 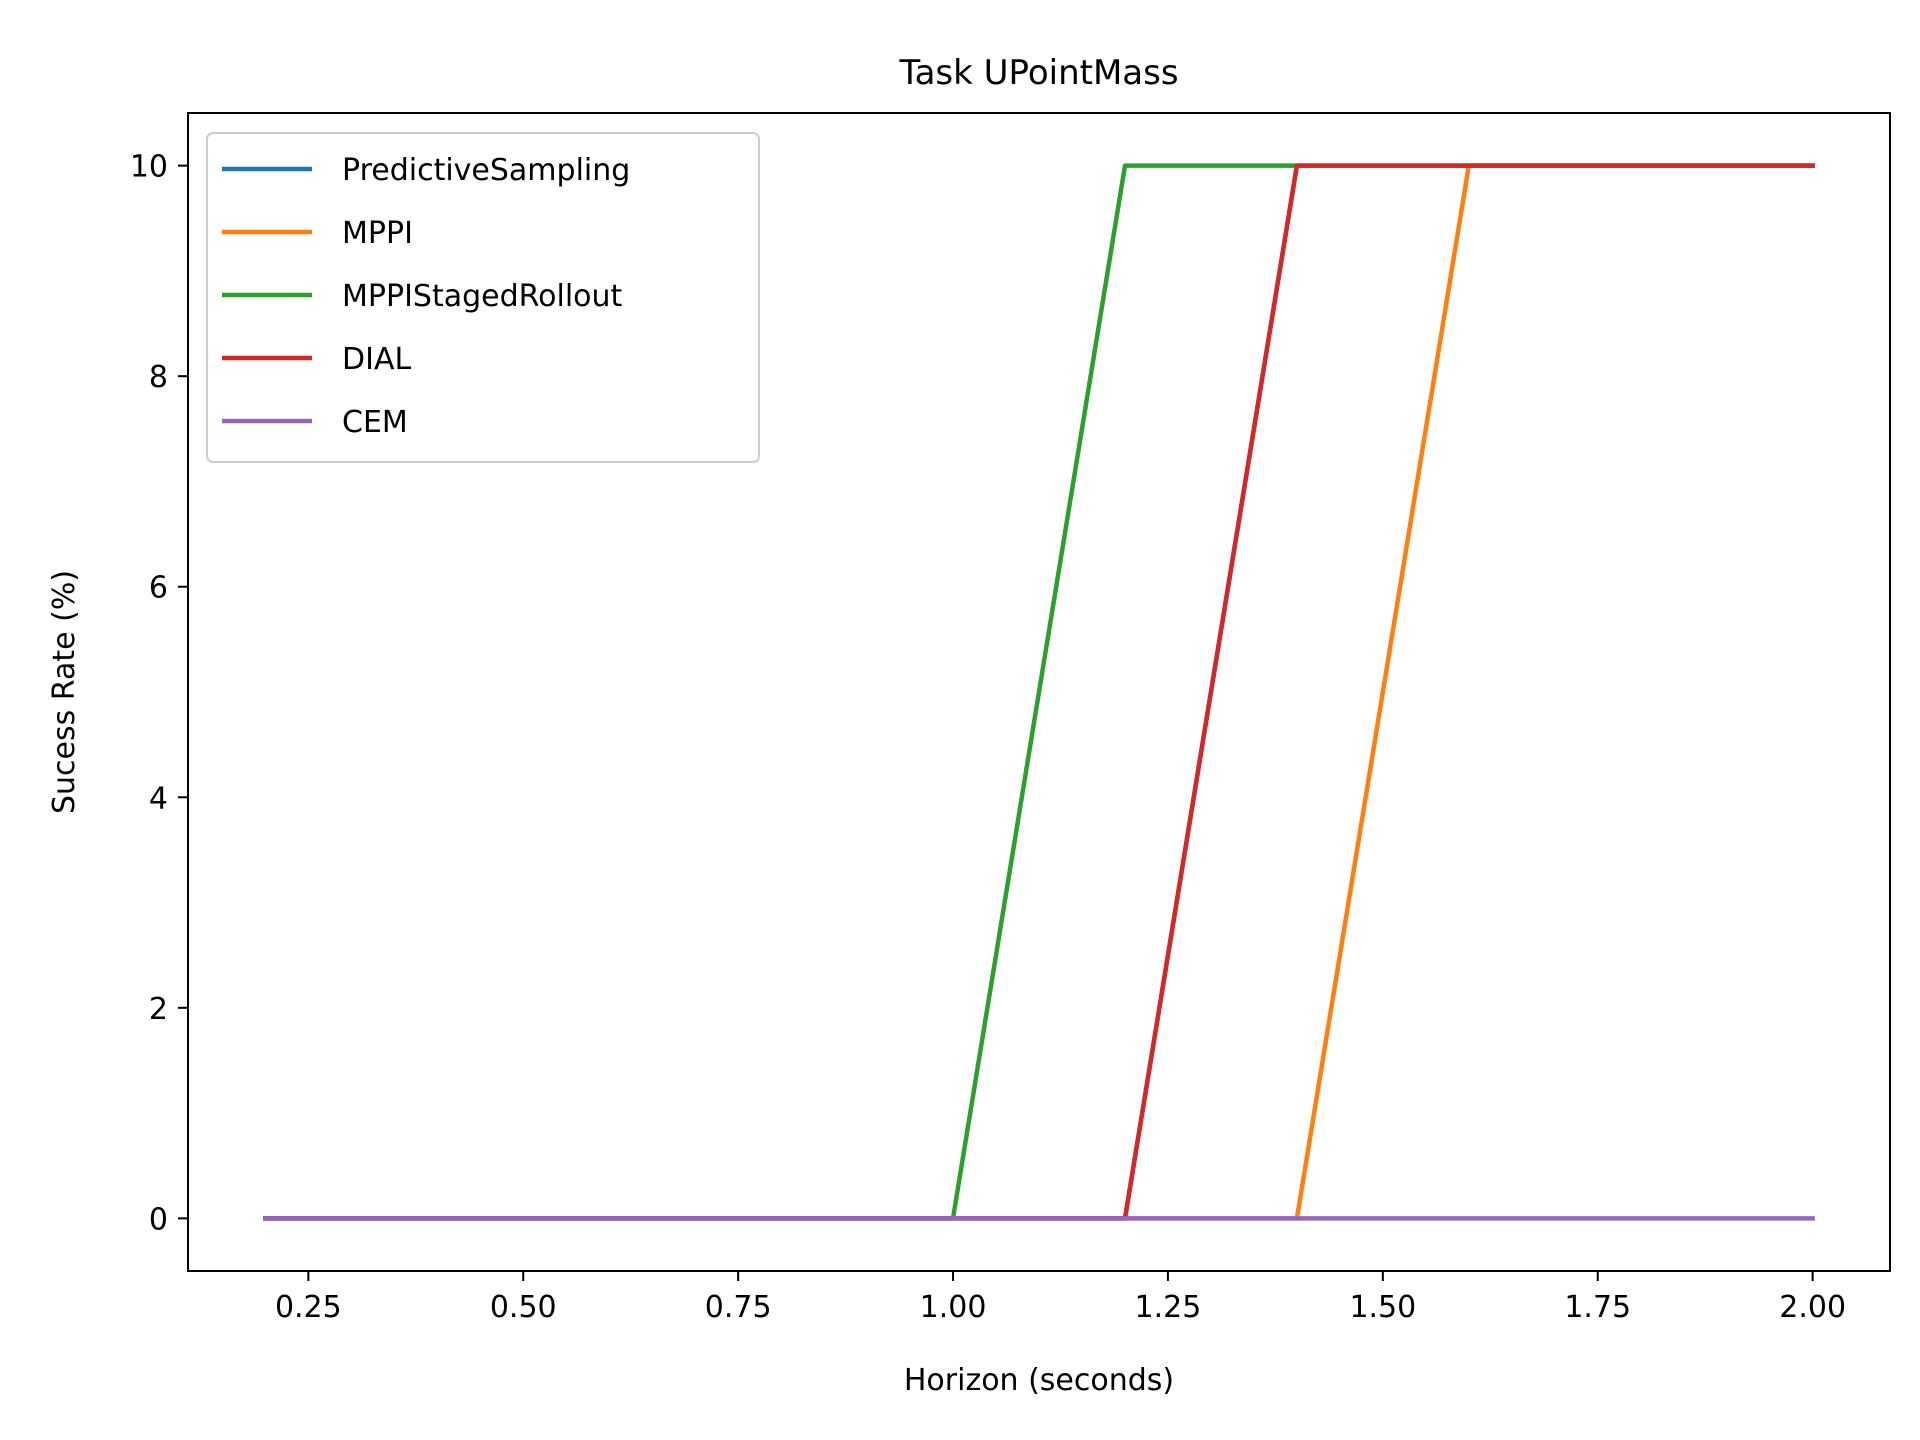 I want to click on x-tick-label: 1.00, so click(x=953, y=1307).